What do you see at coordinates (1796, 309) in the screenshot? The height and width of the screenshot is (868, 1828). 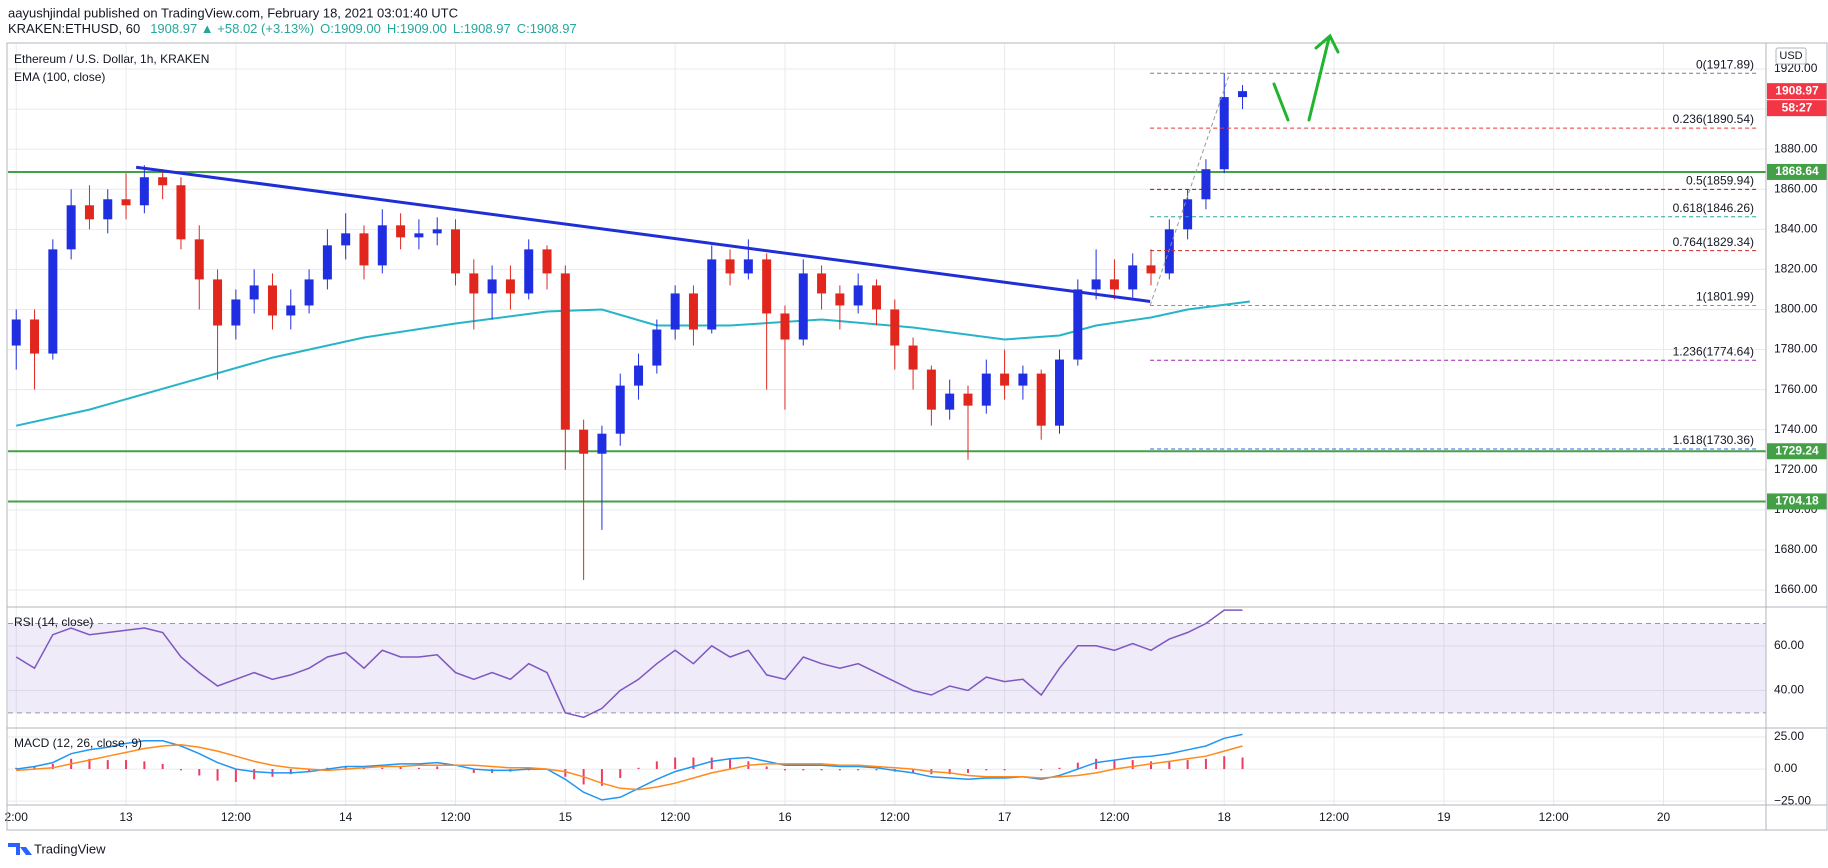 I see `y-tick-label: 1800.00` at bounding box center [1796, 309].